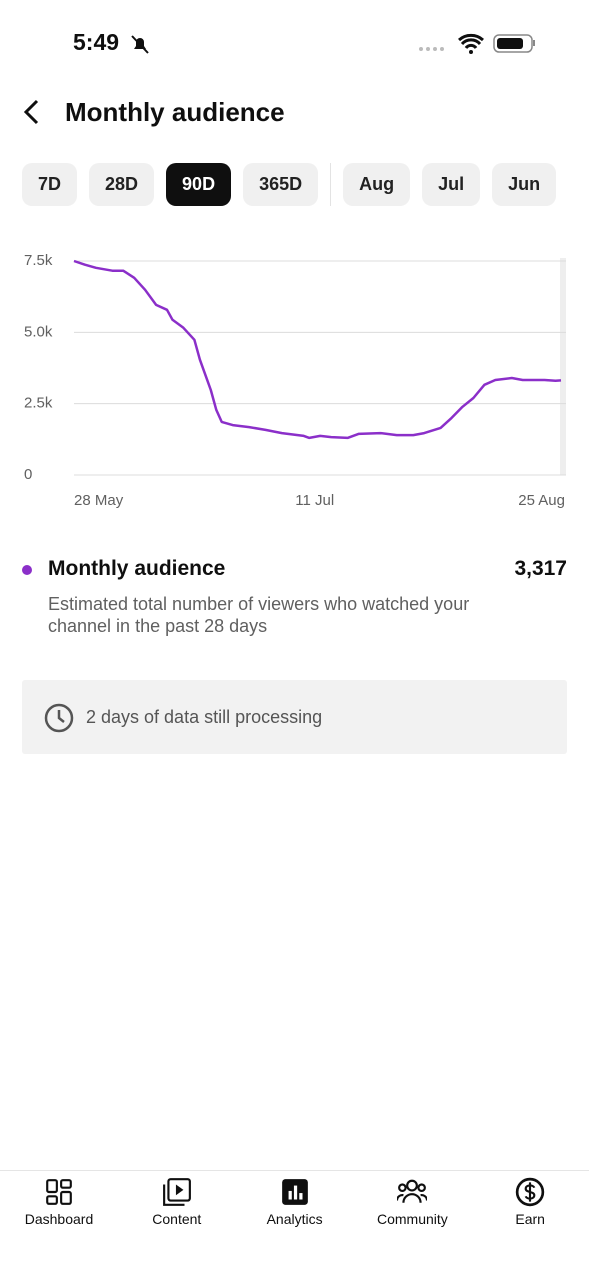 The image size is (589, 1281). Describe the element at coordinates (530, 1219) in the screenshot. I see `nav-label: Earn` at that location.